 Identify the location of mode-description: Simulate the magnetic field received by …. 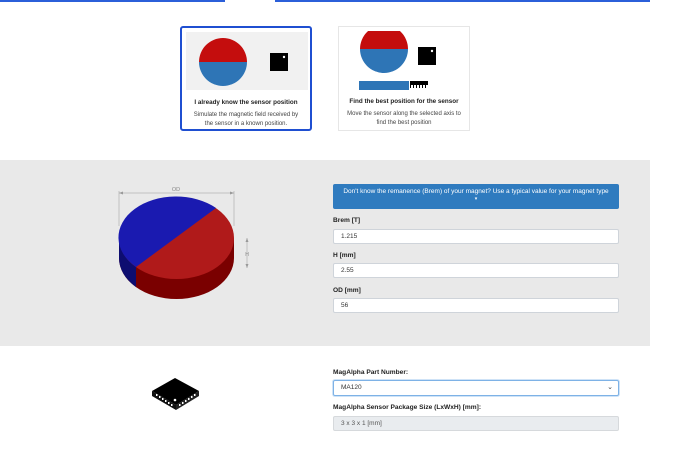
(246, 119).